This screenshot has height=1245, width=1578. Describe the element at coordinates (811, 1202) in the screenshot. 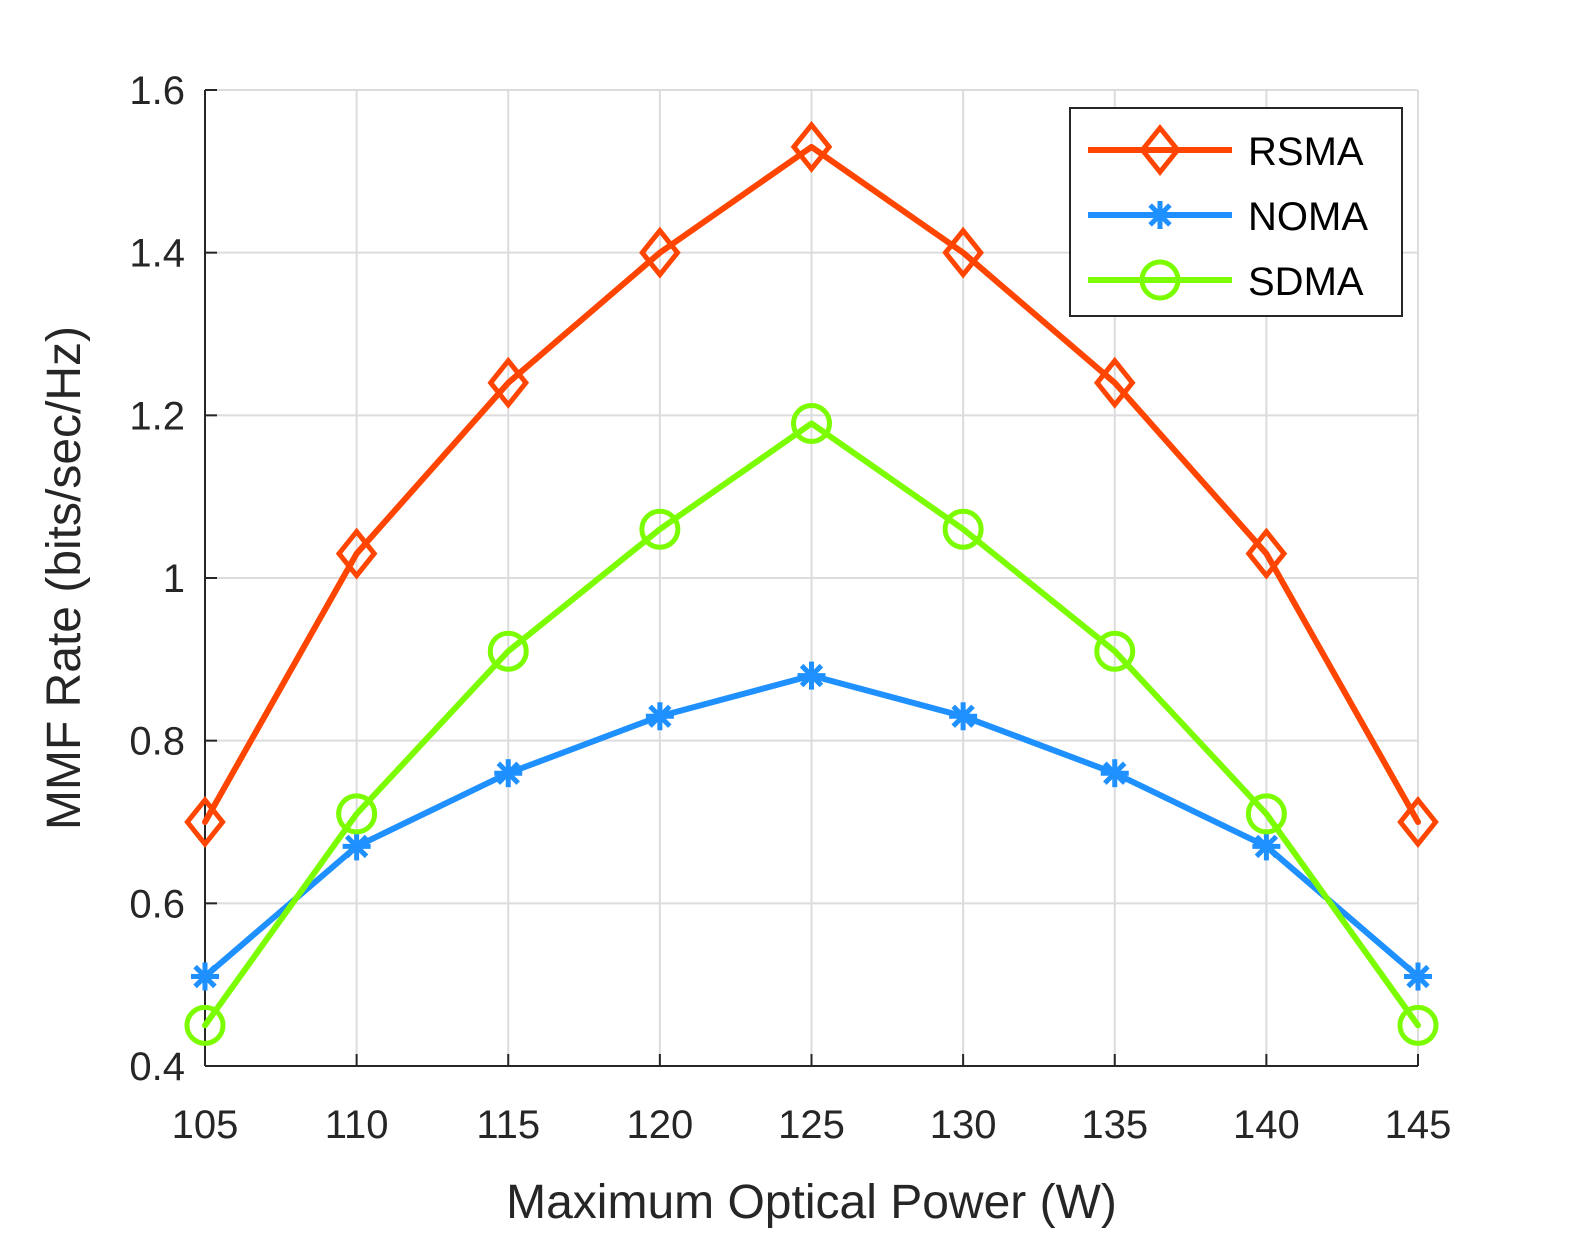

I see `x-axis-title: Maximum Optical Power (W)` at that location.